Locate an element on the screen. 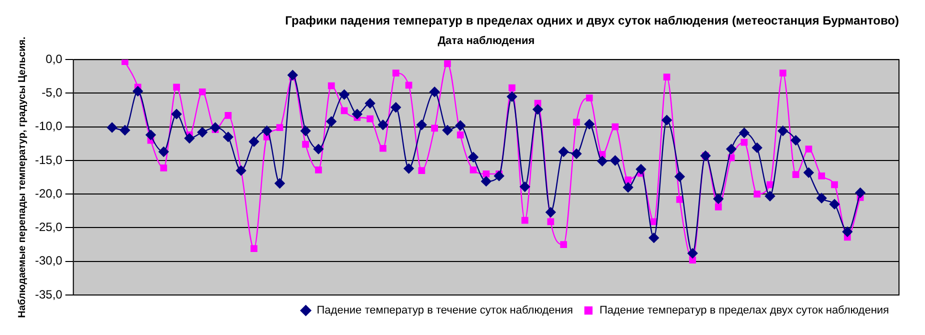 Image resolution: width=925 pixels, height=335 pixels. y-tick-label: -5,0 is located at coordinates (52, 93).